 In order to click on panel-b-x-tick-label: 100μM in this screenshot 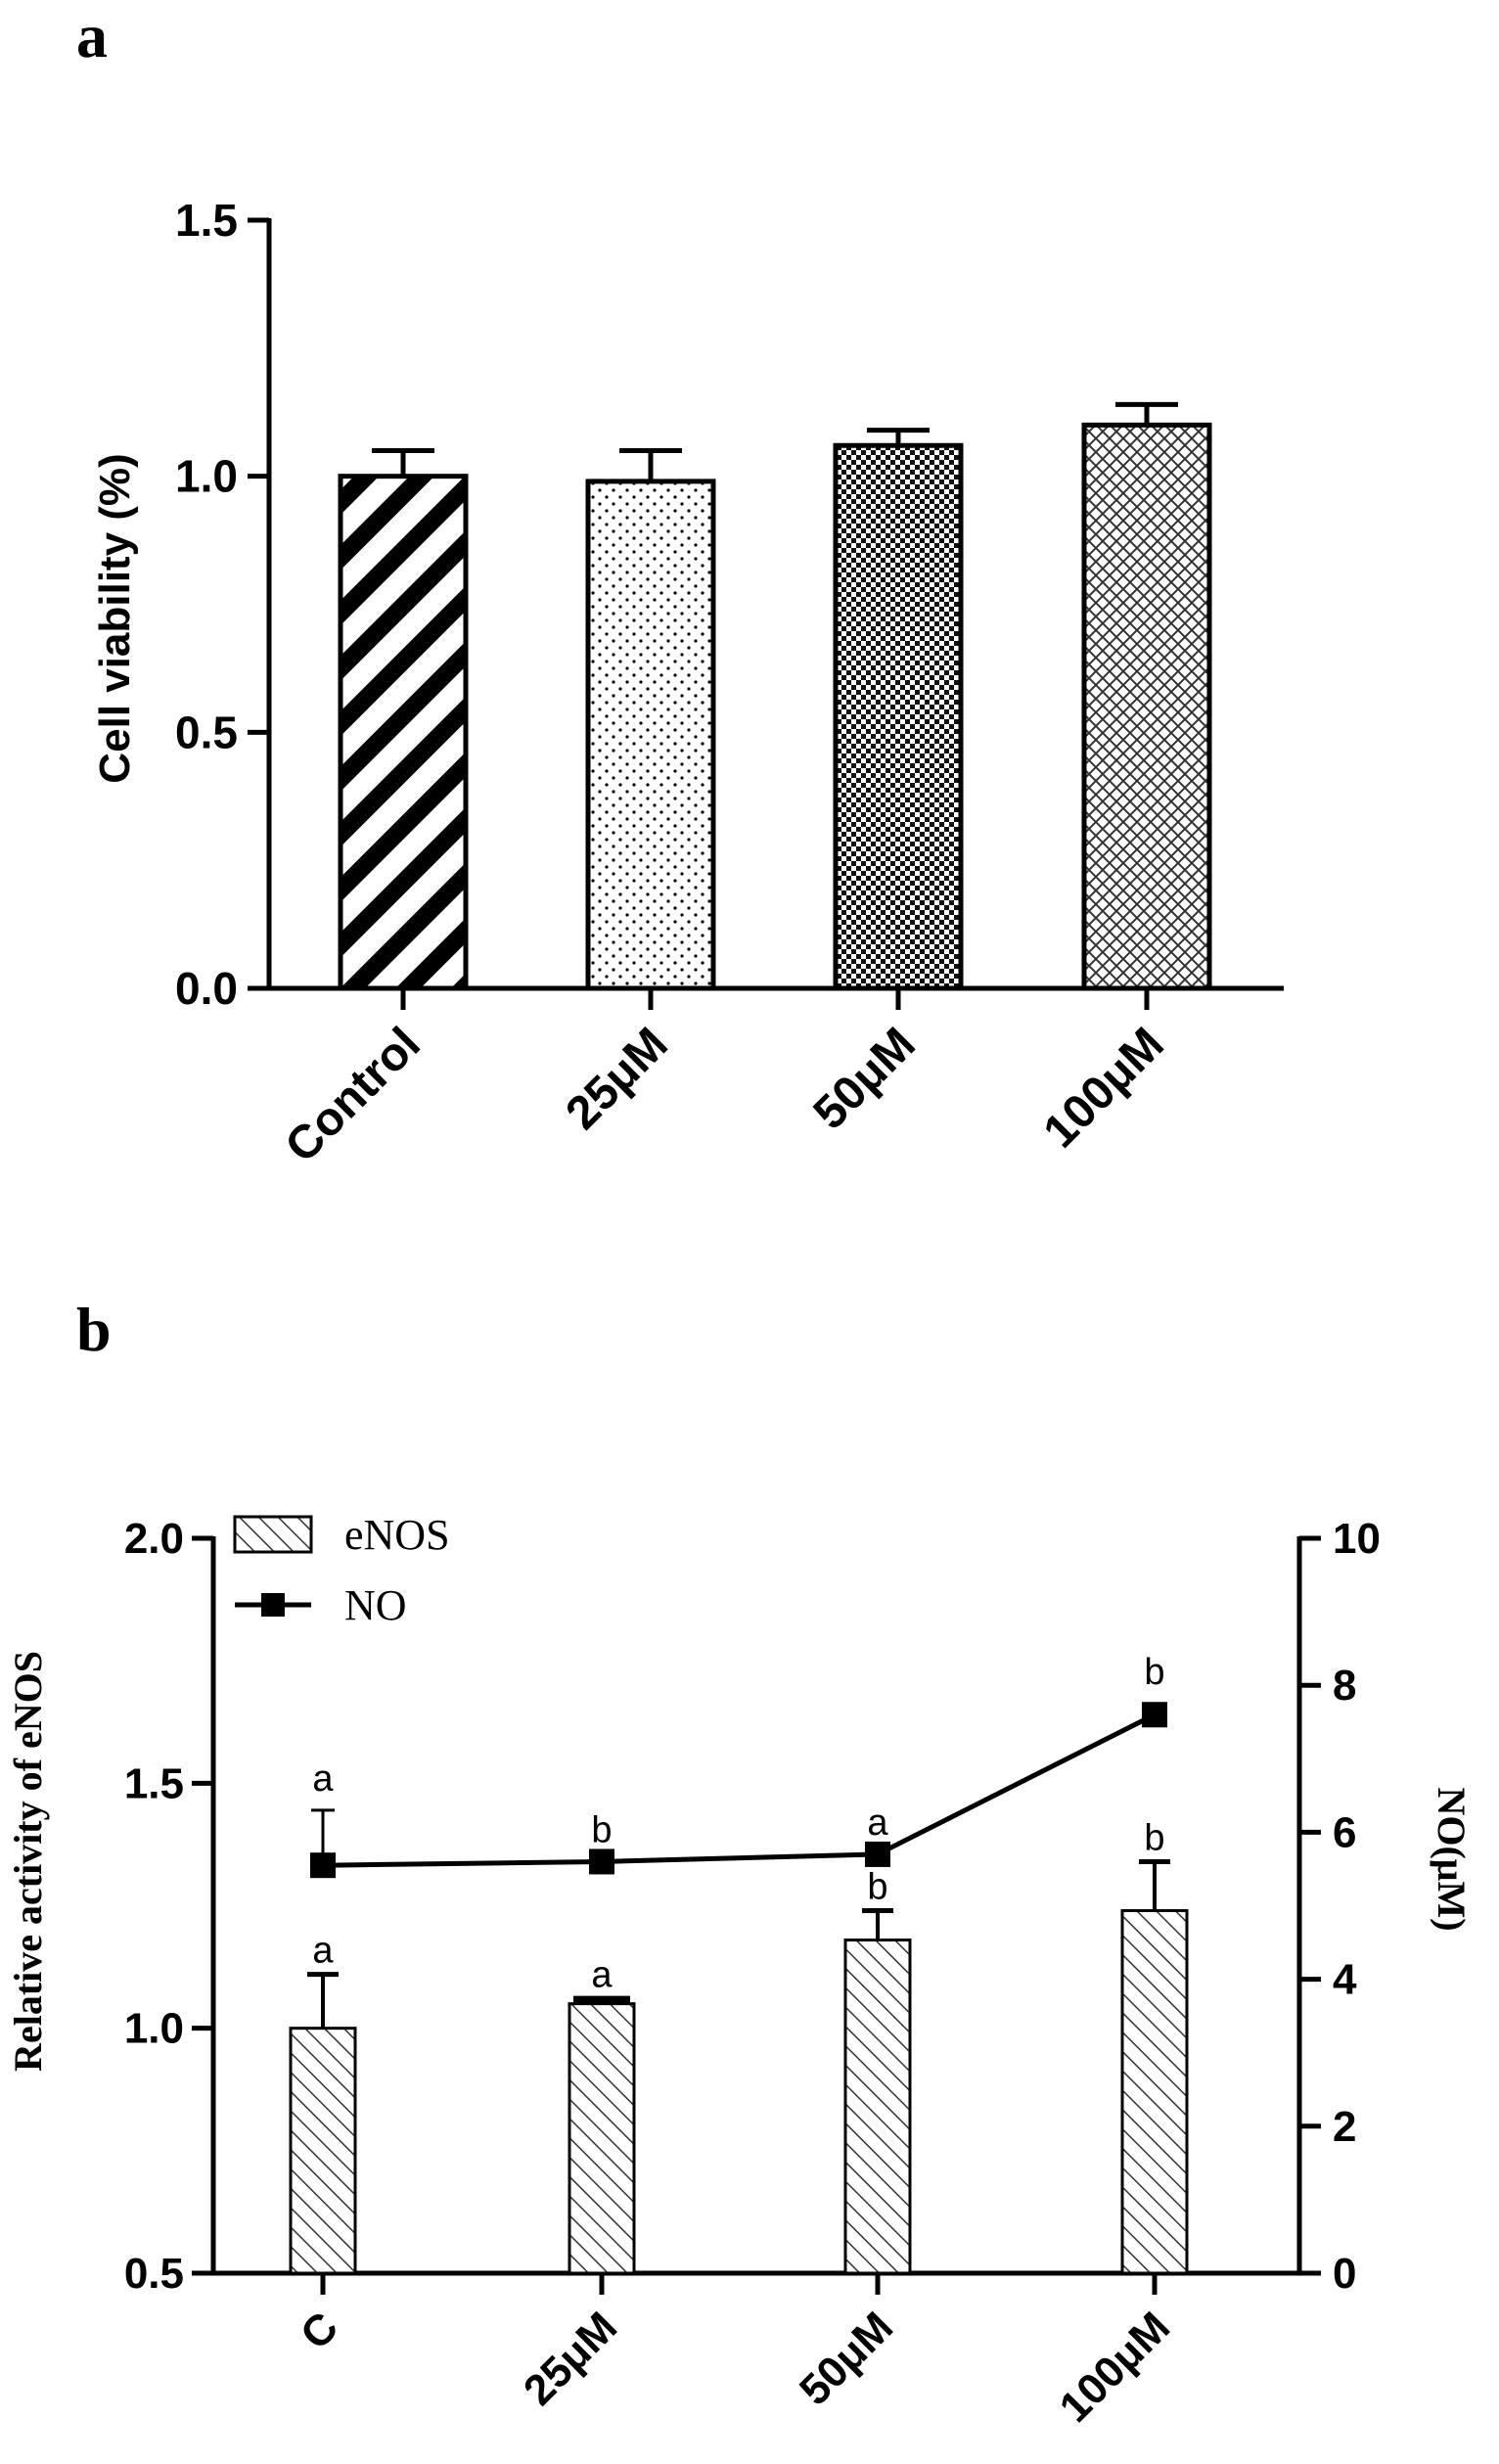, I will do `click(1115, 2367)`.